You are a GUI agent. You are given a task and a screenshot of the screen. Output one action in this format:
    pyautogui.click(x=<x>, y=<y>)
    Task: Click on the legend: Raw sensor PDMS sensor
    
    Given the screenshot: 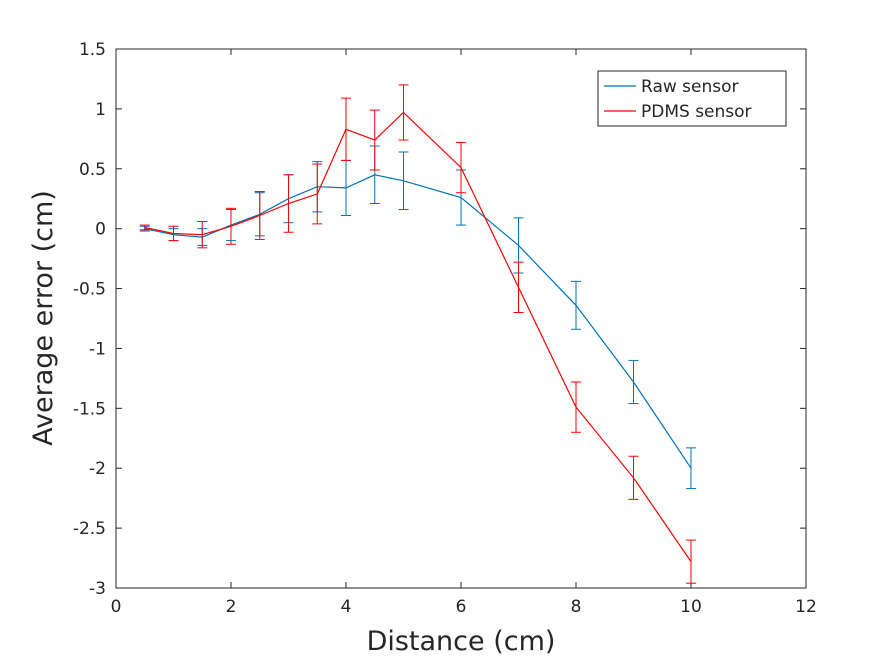 What is the action you would take?
    pyautogui.click(x=692, y=98)
    